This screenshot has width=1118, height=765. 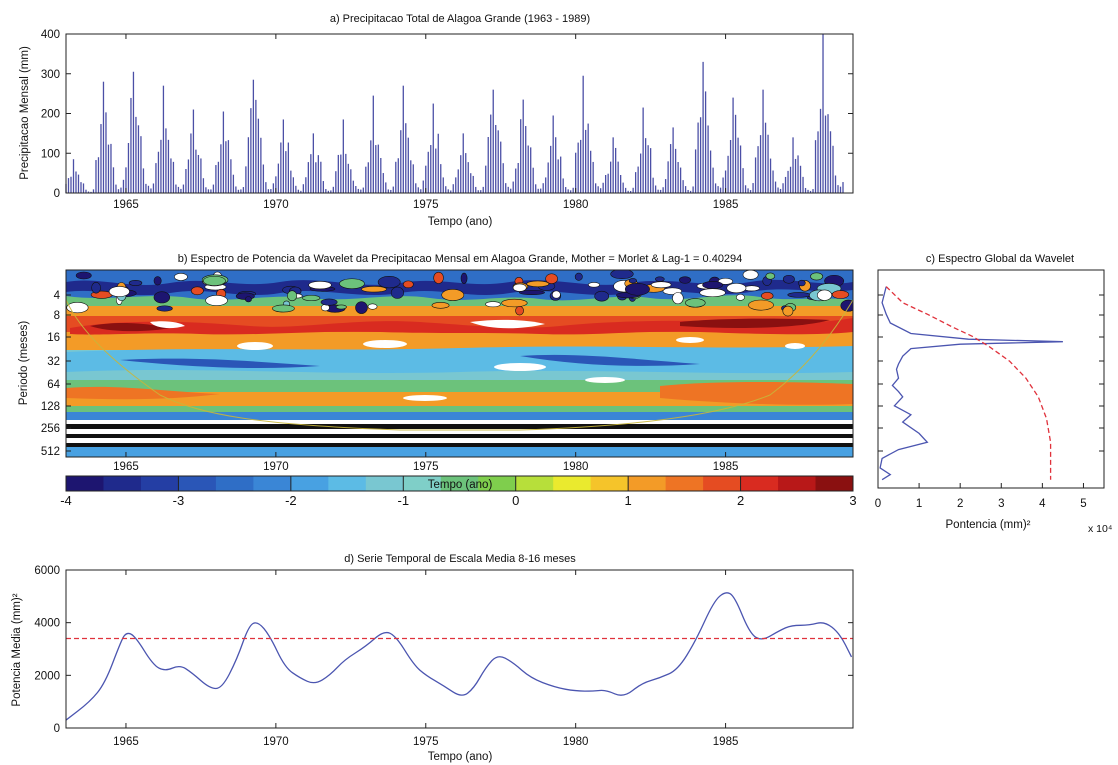 I want to click on x-tick-label: 4, so click(x=1042, y=504).